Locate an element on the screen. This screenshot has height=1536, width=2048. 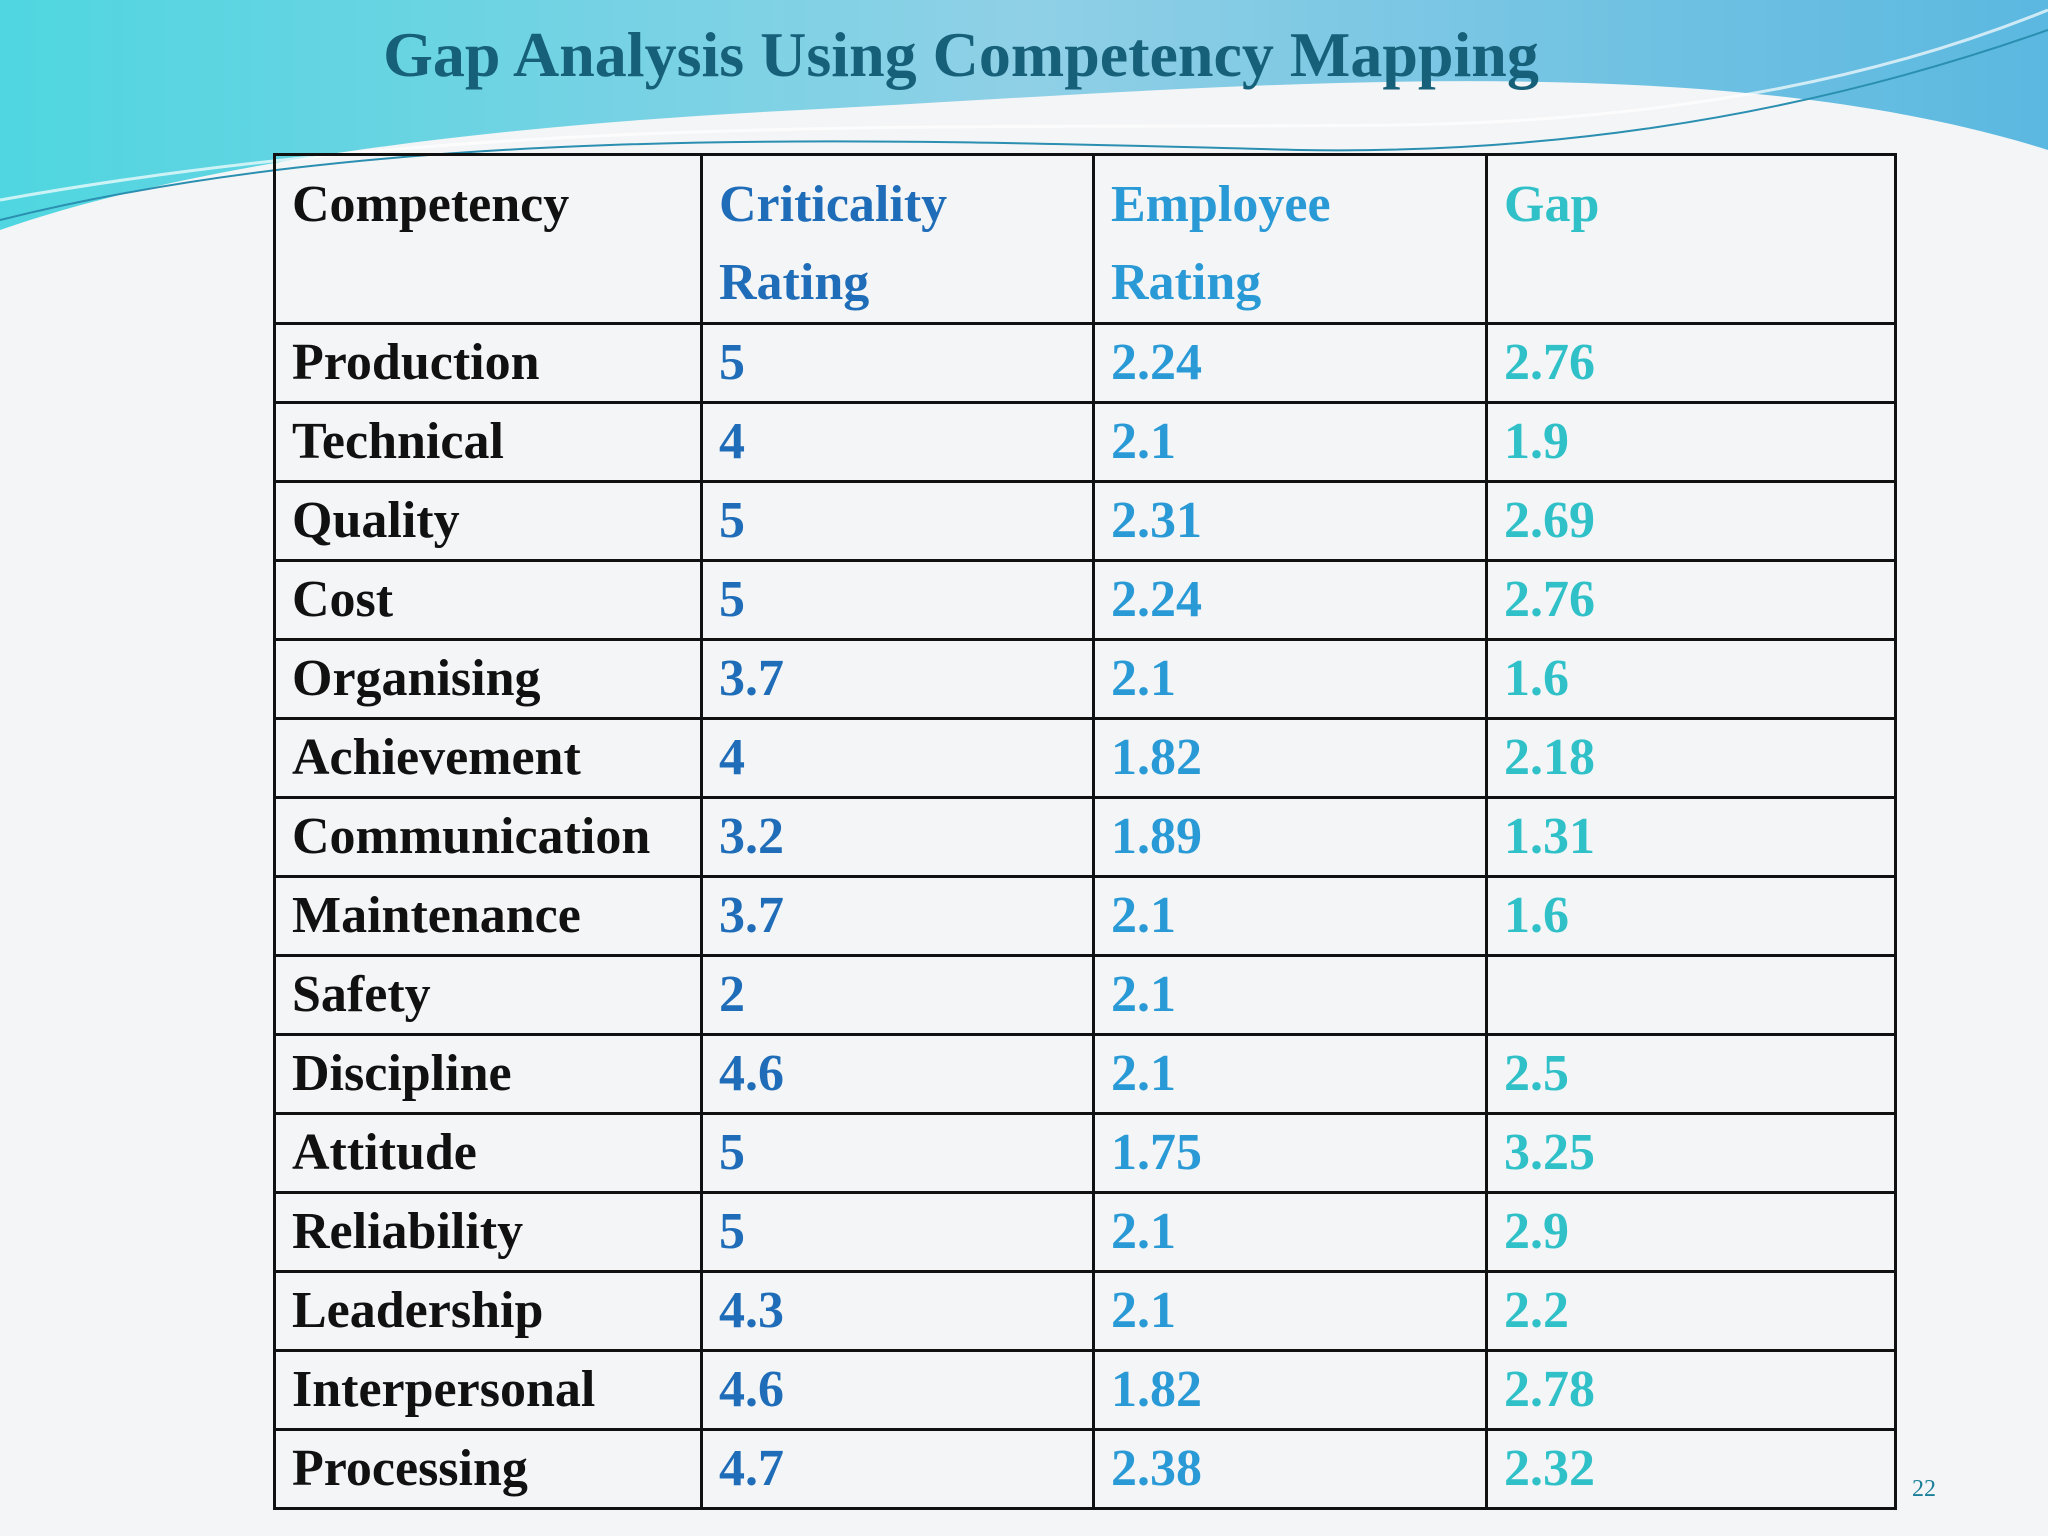
slide-title: Gap Analysis Using Competency Mapping is located at coordinates (961, 54).